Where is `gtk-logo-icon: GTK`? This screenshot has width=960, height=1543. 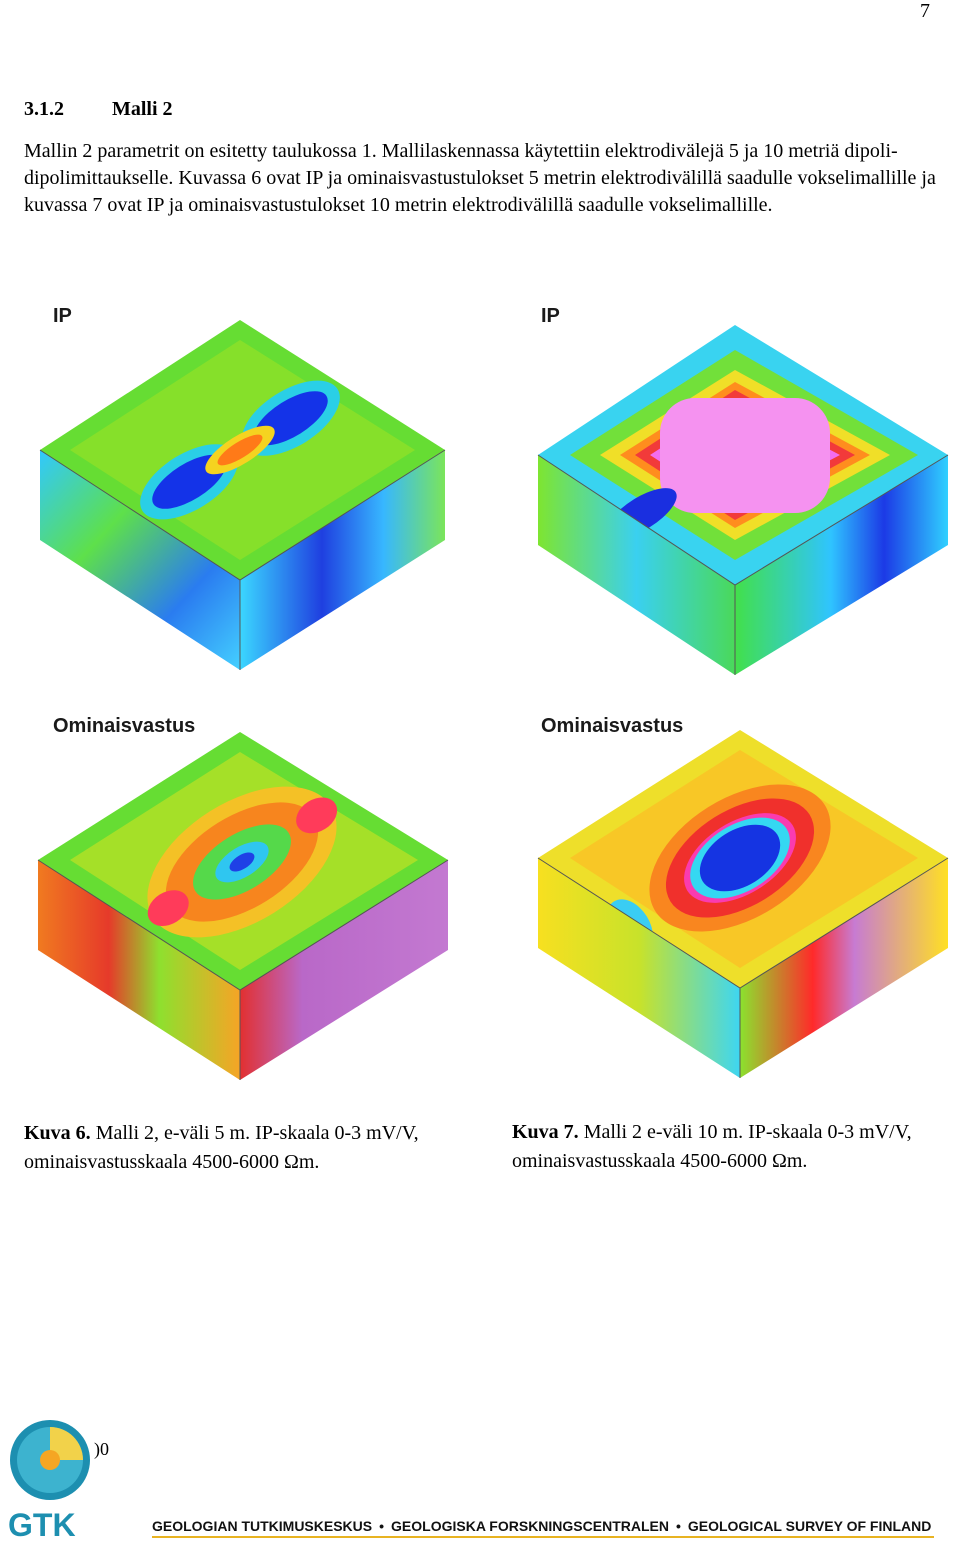 gtk-logo-icon: GTK is located at coordinates (49, 1480).